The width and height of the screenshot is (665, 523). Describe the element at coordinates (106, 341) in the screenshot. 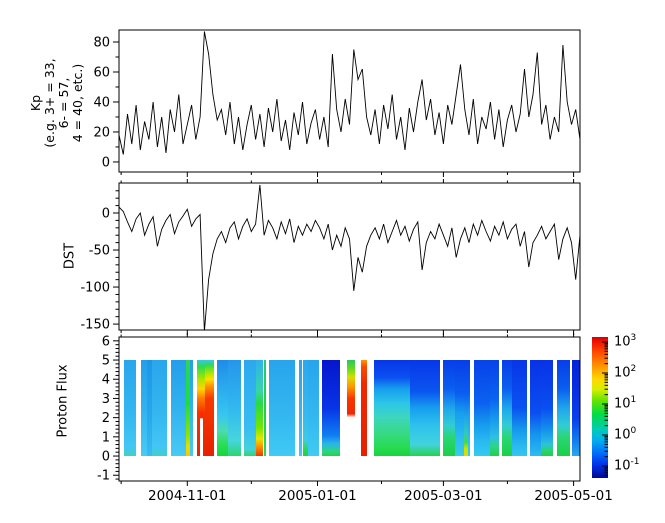

I see `flux-y-tick-label: 6` at that location.